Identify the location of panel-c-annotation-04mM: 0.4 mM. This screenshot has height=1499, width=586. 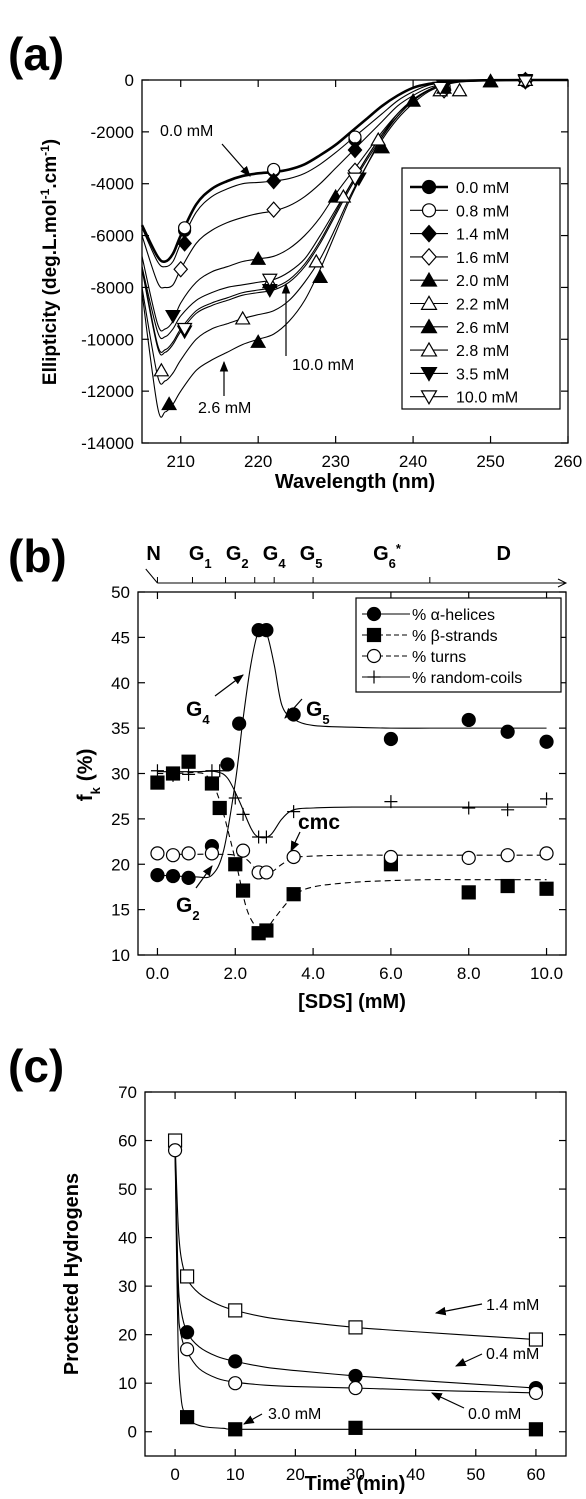
(512, 1354).